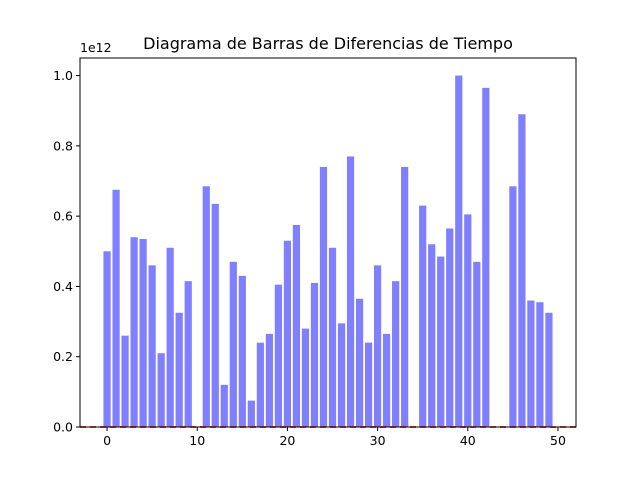  Describe the element at coordinates (63, 145) in the screenshot. I see `y-tick-label: 0.8` at that location.